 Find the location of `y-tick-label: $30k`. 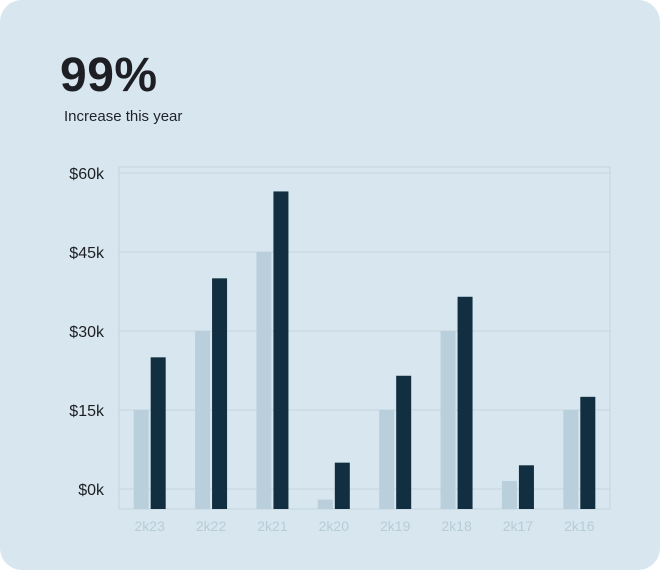

y-tick-label: $30k is located at coordinates (87, 332).